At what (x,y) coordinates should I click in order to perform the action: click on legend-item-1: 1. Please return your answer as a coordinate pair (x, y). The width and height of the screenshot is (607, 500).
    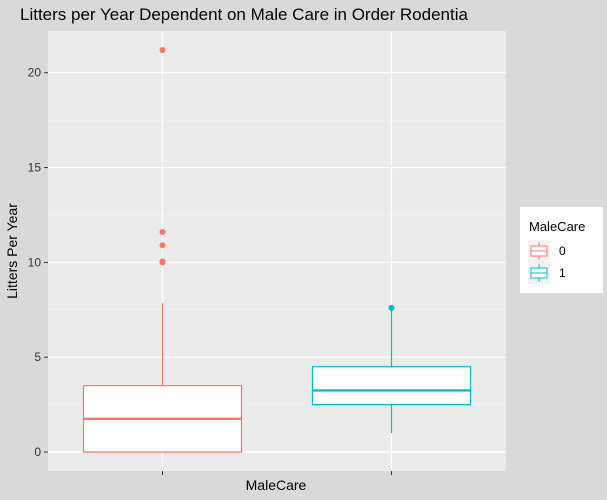
    Looking at the image, I should click on (547, 273).